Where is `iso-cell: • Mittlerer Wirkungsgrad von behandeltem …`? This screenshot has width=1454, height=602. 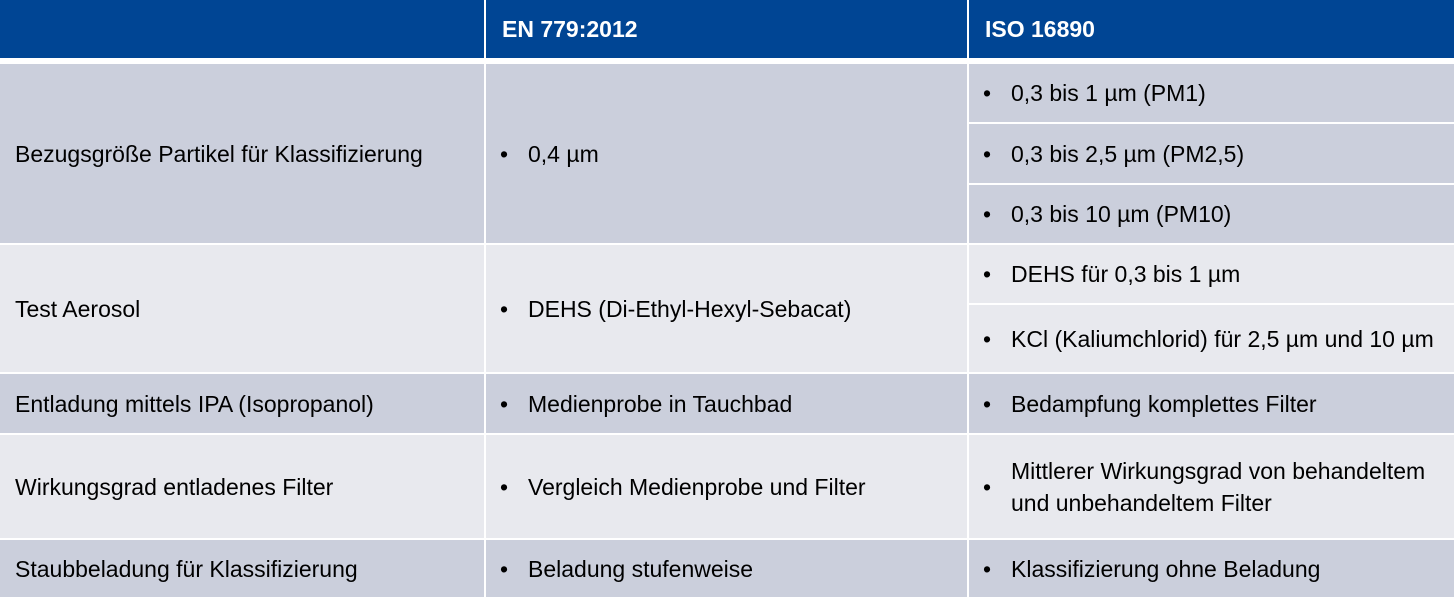
iso-cell: • Mittlerer Wirkungsgrad von behandeltem … is located at coordinates (1211, 486).